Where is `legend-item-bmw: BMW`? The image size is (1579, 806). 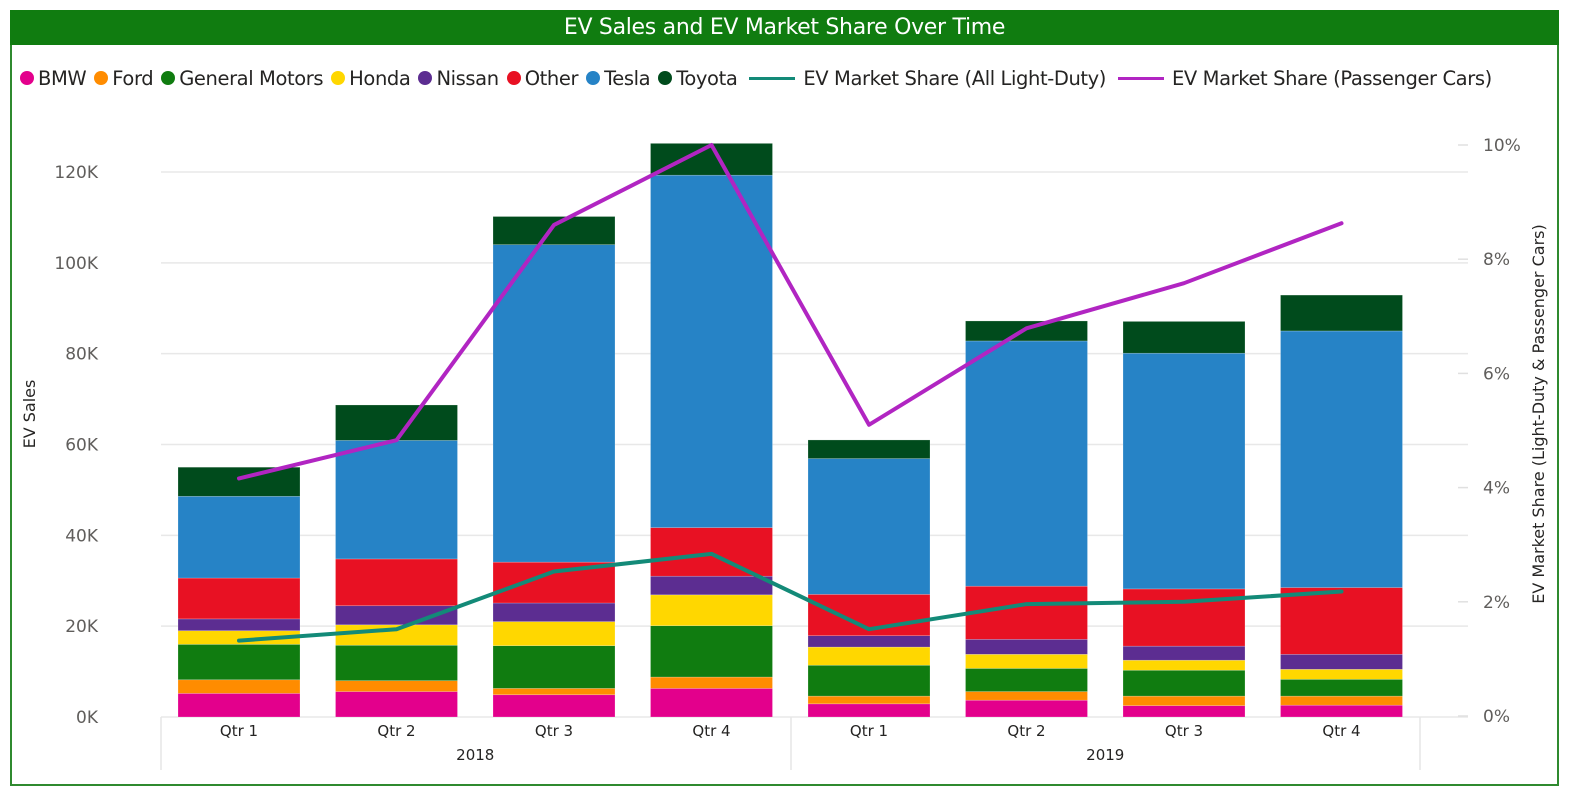 legend-item-bmw: BMW is located at coordinates (53, 78).